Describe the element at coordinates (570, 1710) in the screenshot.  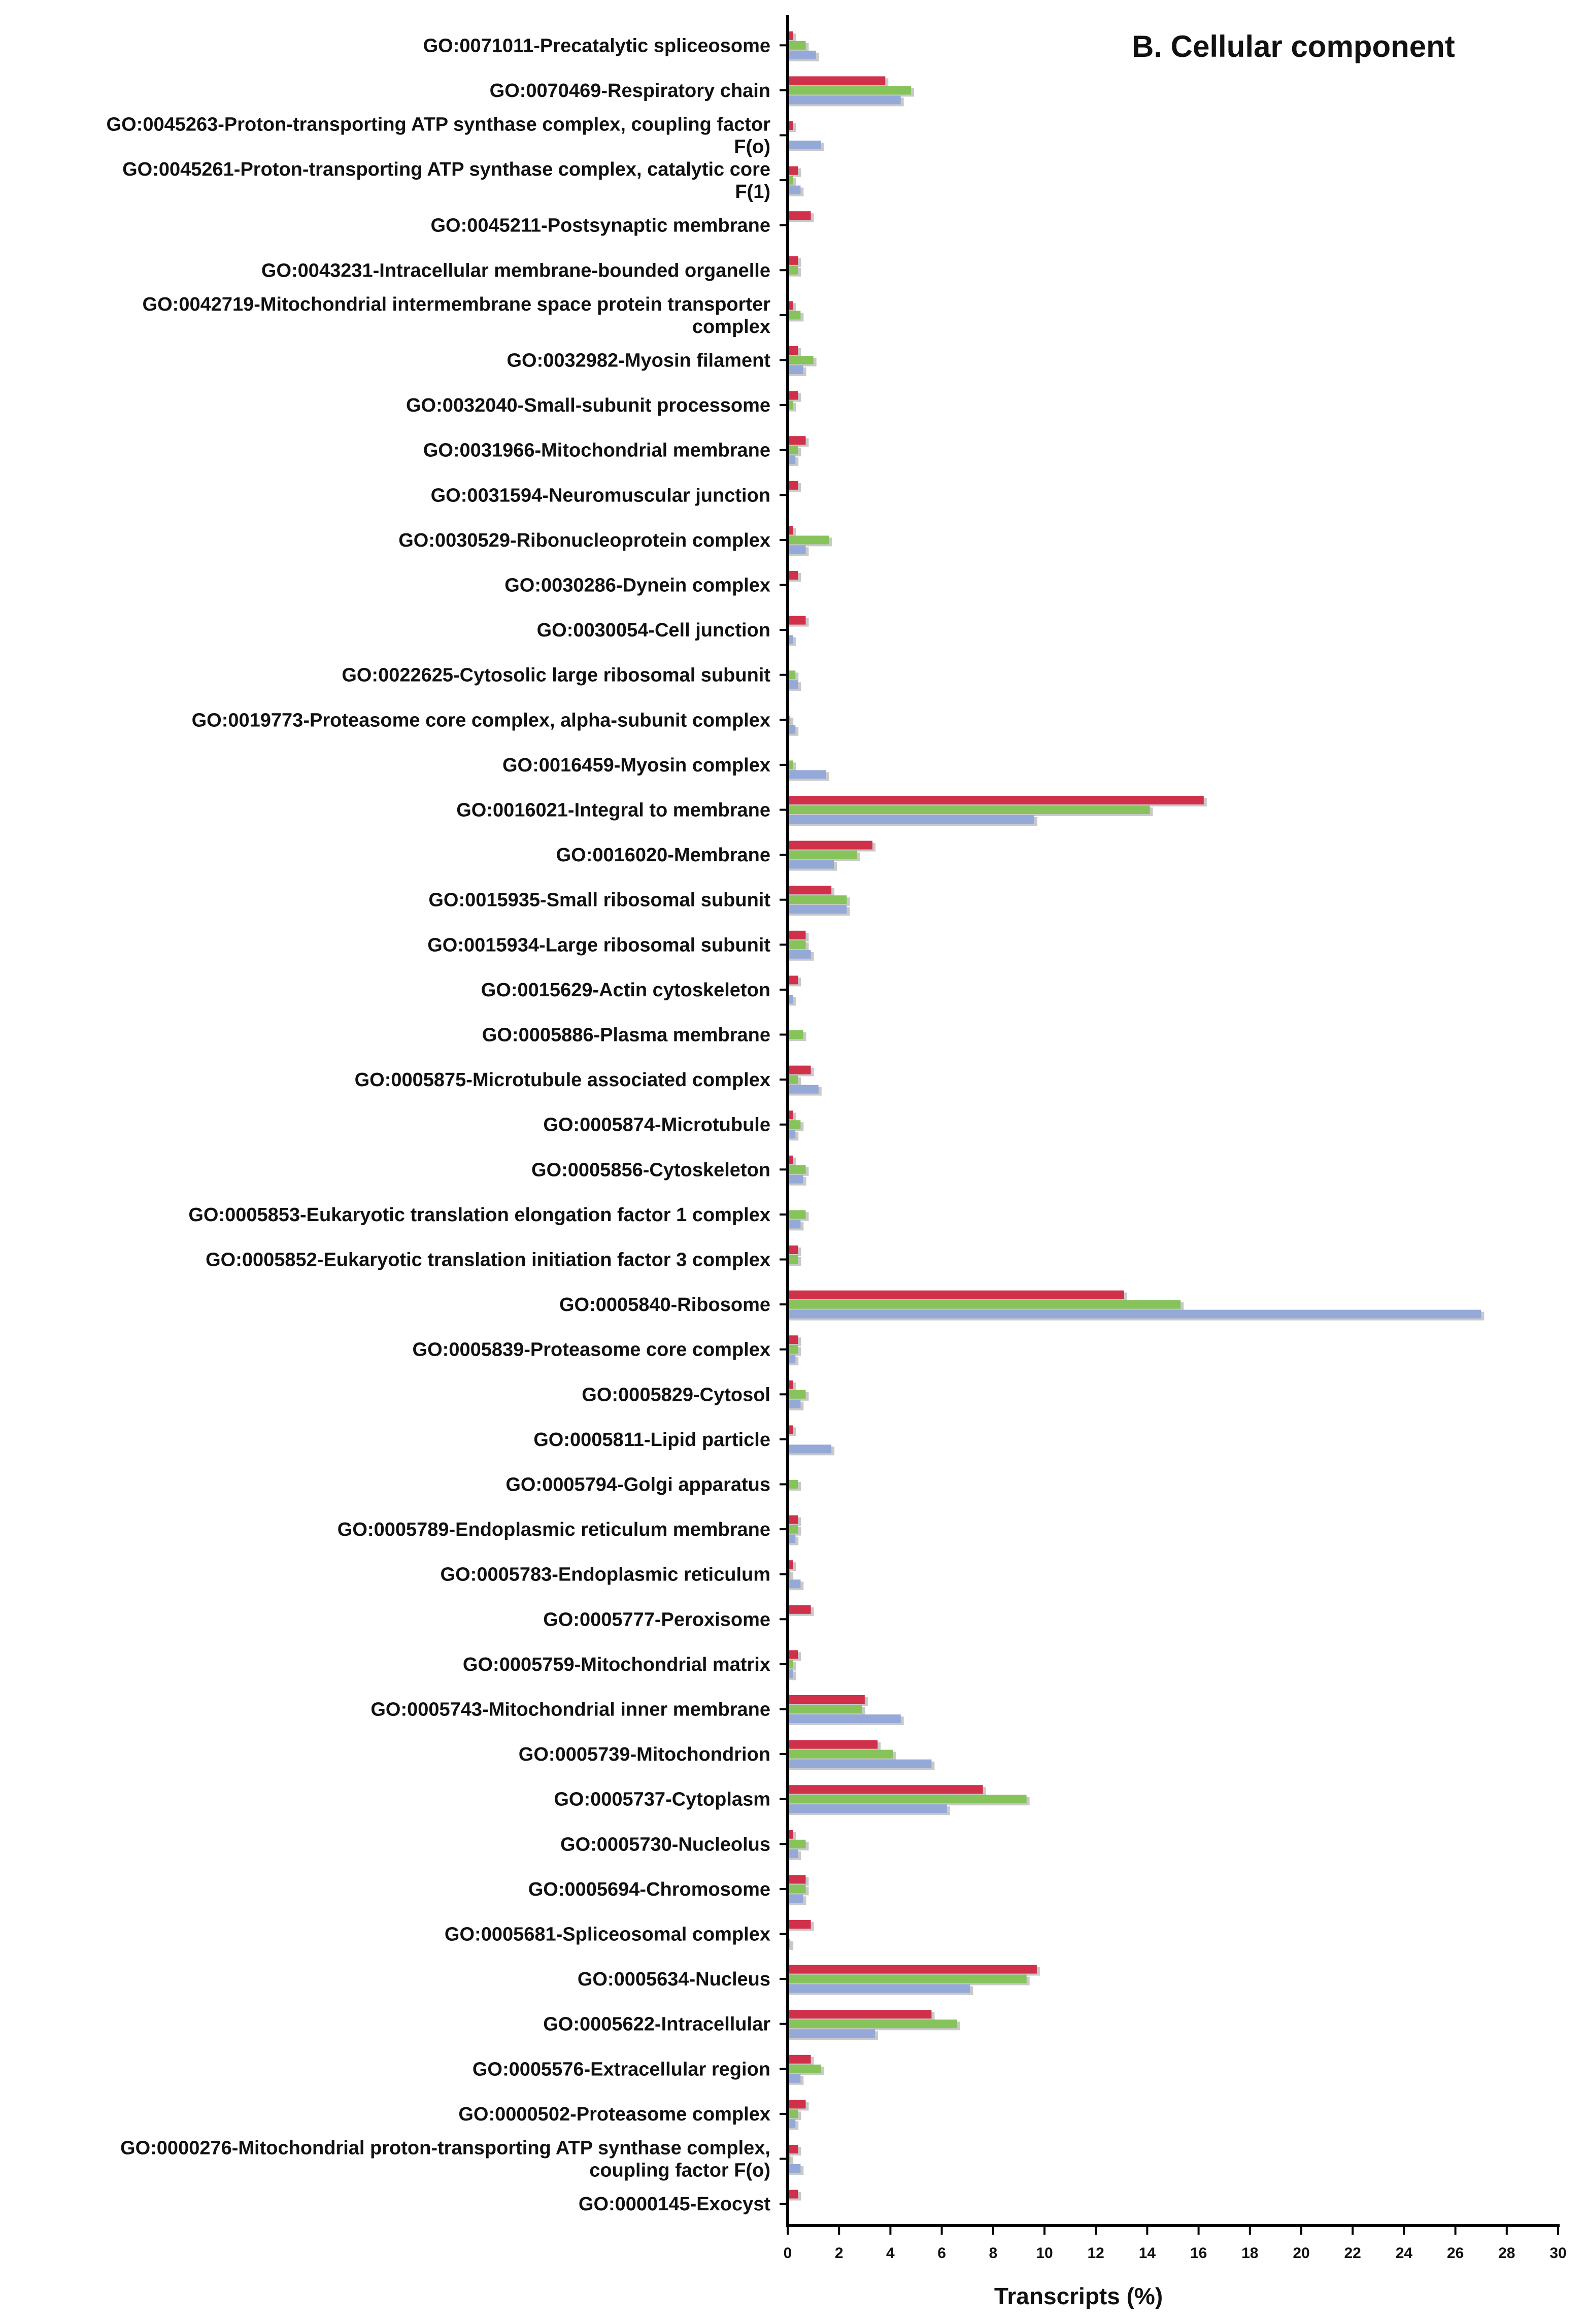
I see `category-label: GO:0005743-Mitochondrial inner membrane` at that location.